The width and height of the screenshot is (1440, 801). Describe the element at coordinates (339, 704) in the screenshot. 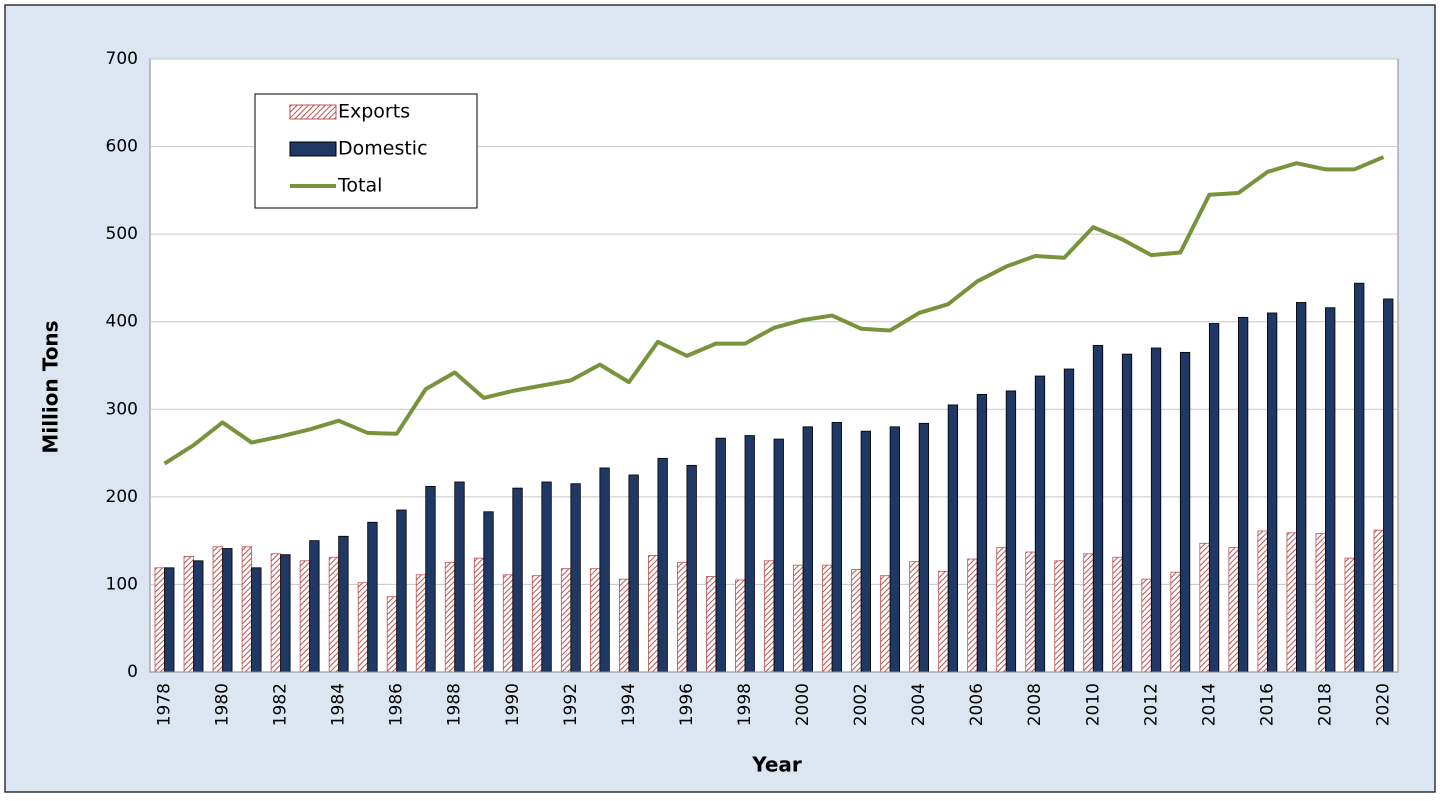

I see `x-tick-label: 1984` at that location.